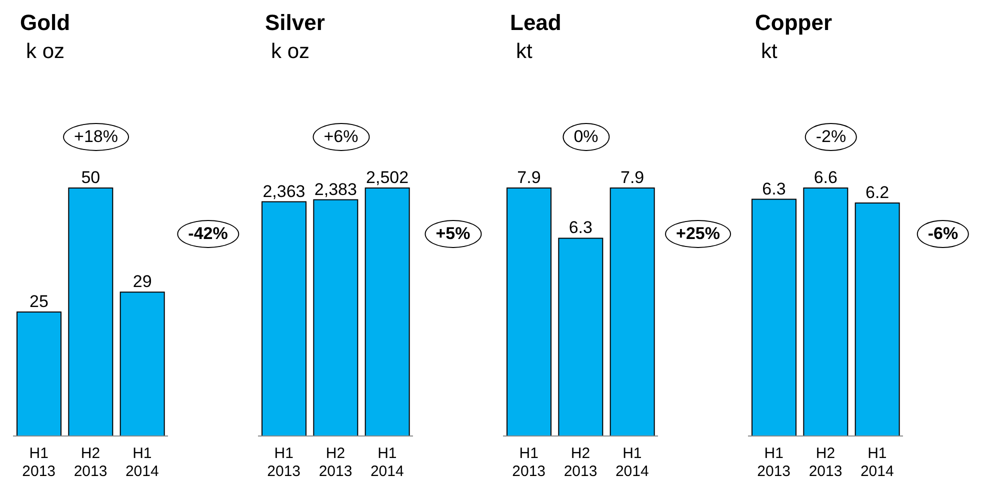 The image size is (990, 492). What do you see at coordinates (335, 189) in the screenshot?
I see `data-label: 2,383` at bounding box center [335, 189].